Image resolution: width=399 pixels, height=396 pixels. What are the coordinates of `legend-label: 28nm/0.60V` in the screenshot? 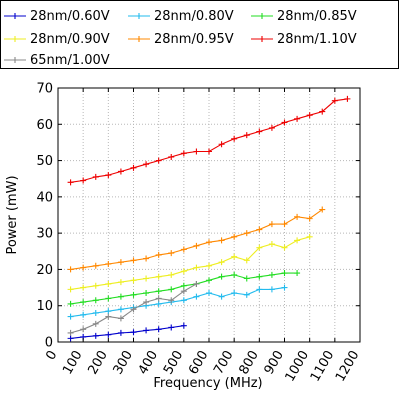 It's located at (70, 16).